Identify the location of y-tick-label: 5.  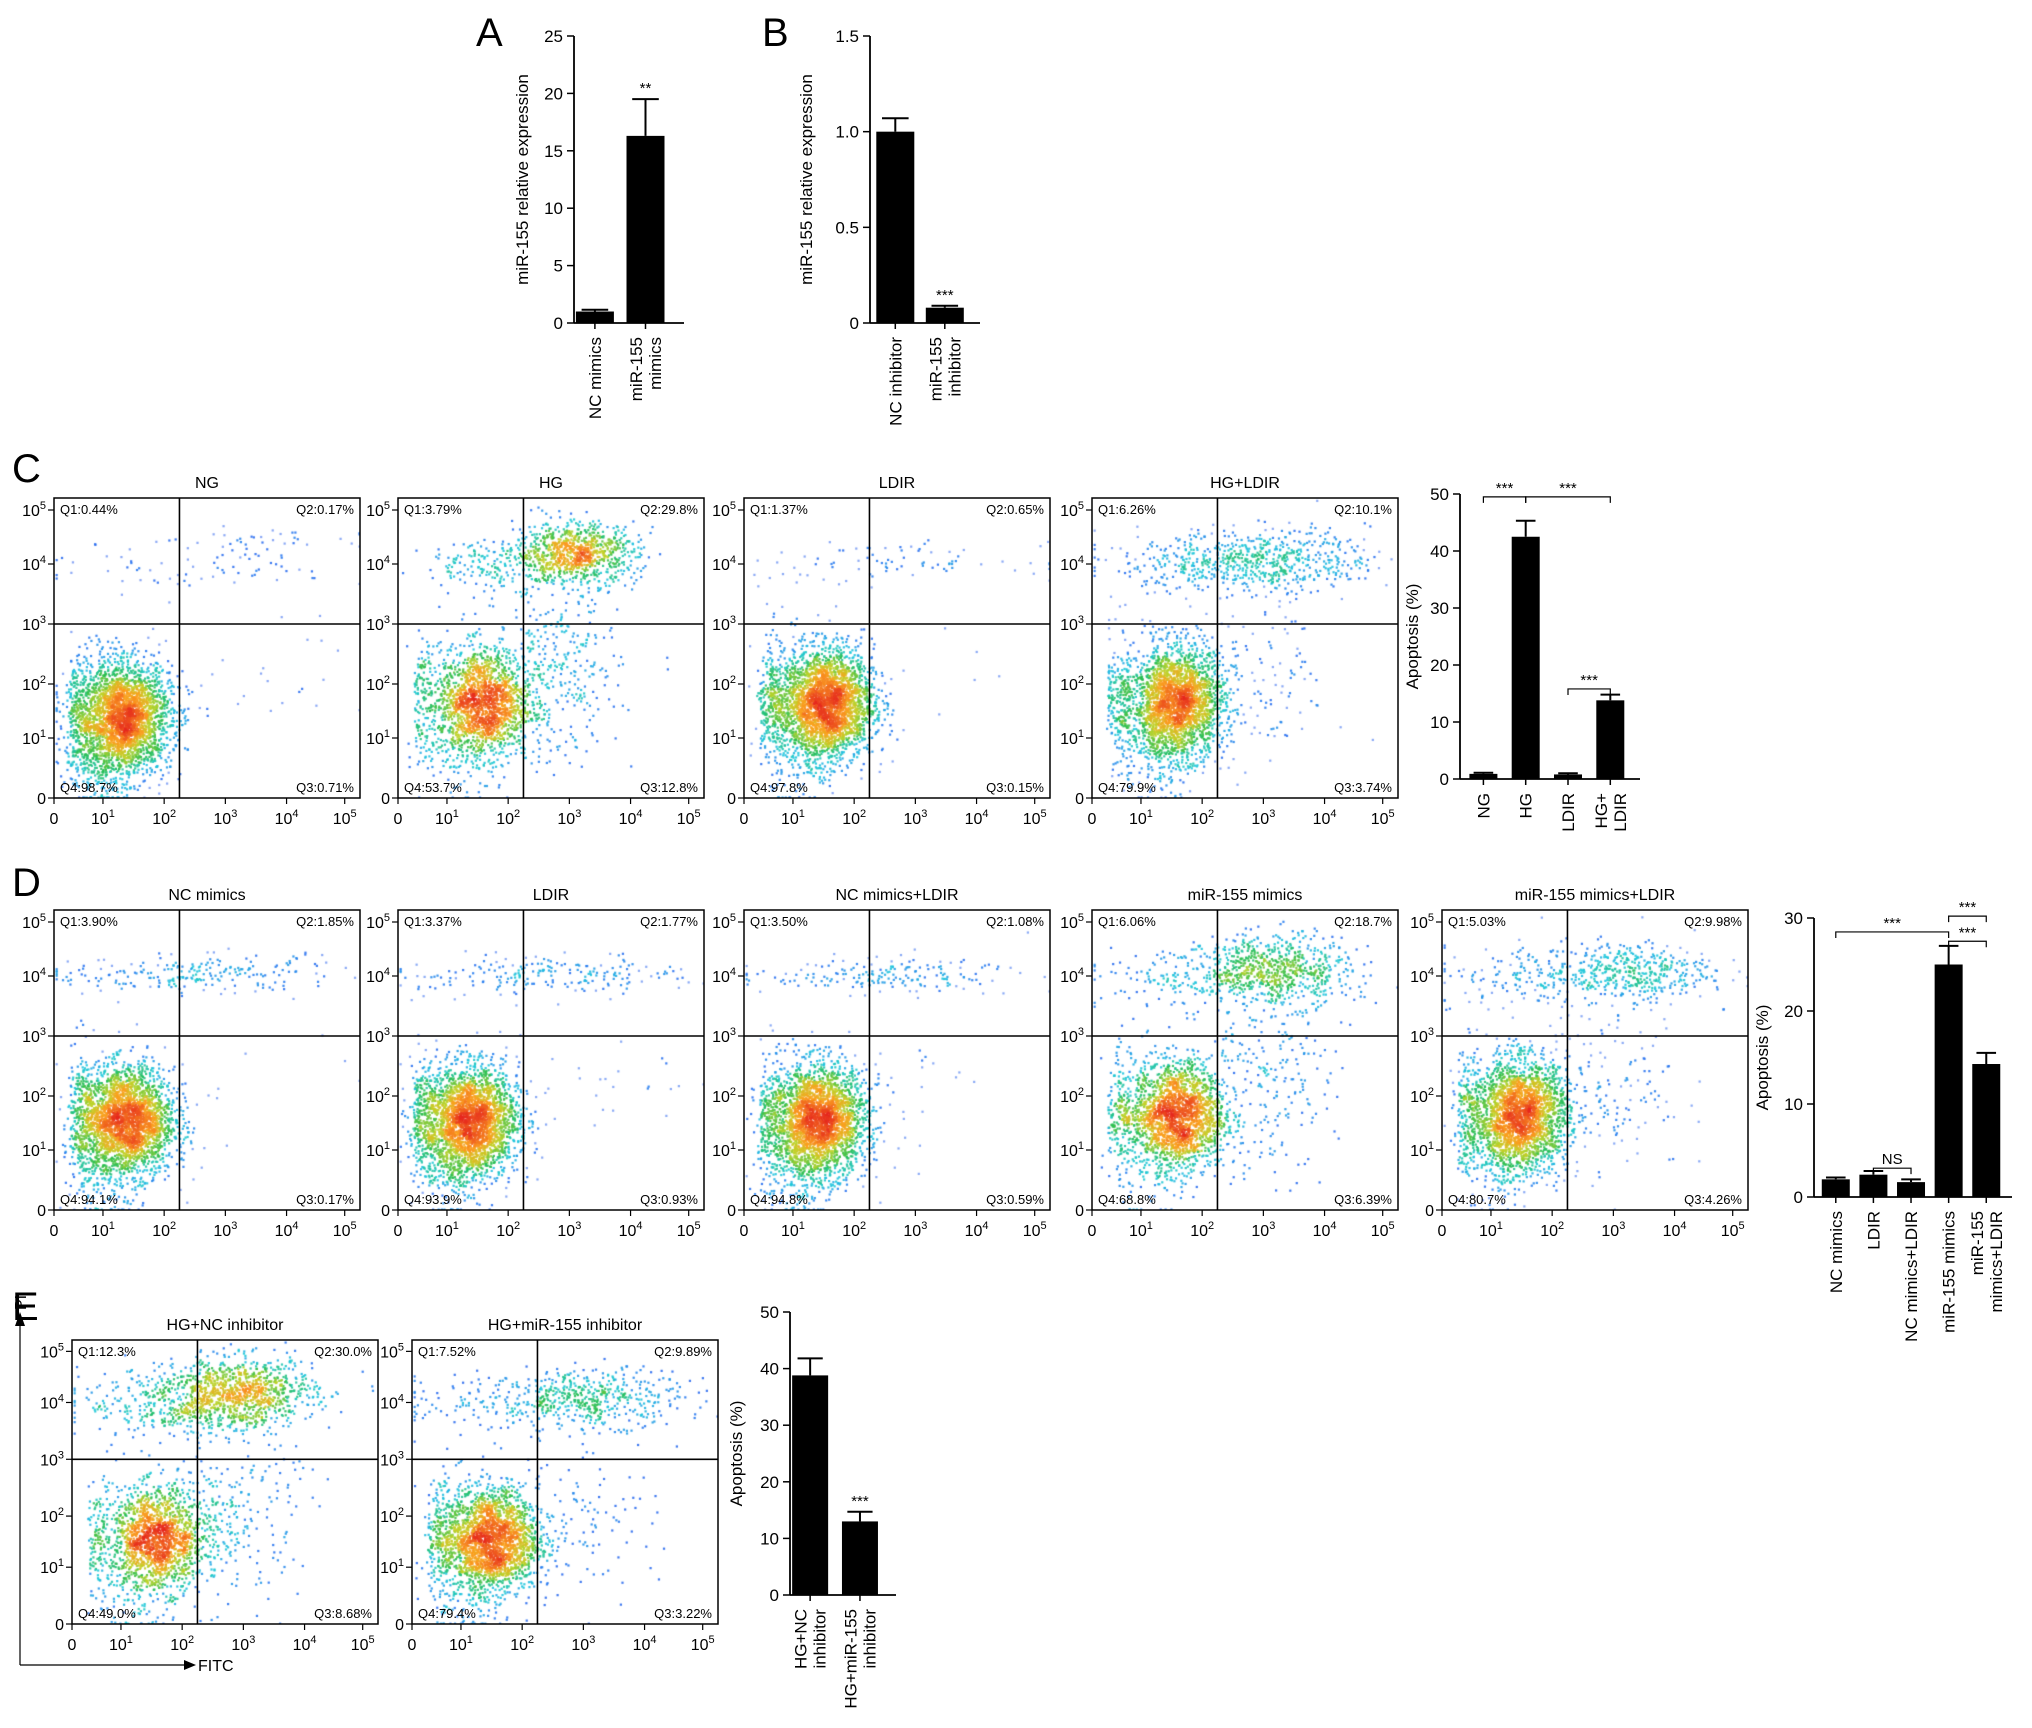
(558, 266).